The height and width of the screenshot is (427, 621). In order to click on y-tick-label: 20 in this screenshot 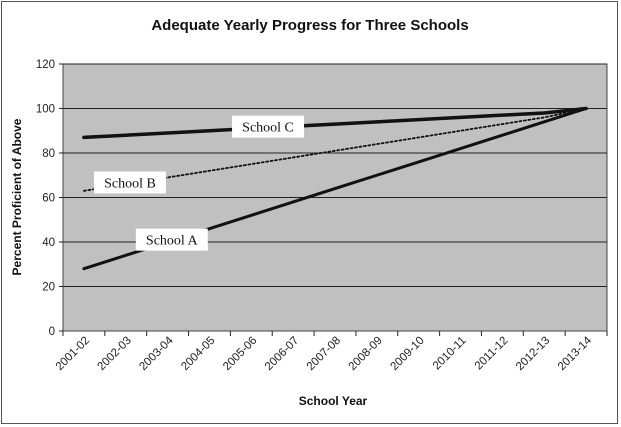, I will do `click(48, 288)`.